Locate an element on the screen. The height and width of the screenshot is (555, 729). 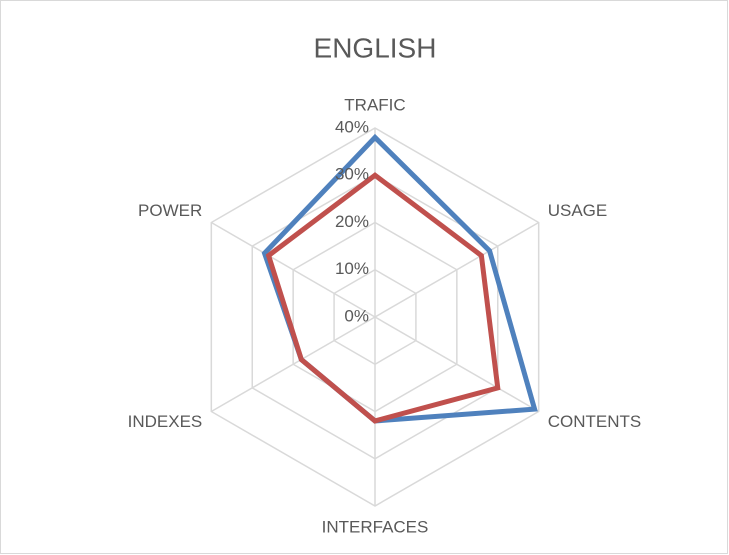
y-tick-label: 0% is located at coordinates (356, 315).